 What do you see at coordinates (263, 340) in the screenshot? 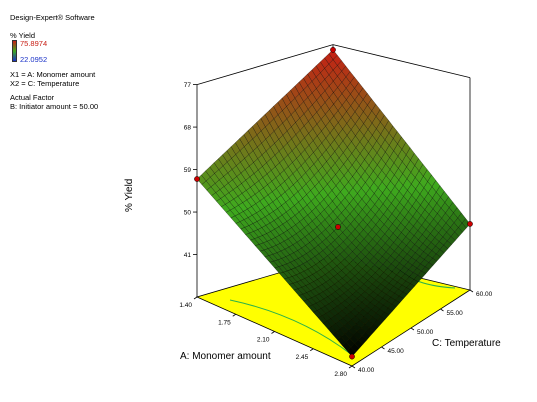
I see `x-tick-label: 2.10` at bounding box center [263, 340].